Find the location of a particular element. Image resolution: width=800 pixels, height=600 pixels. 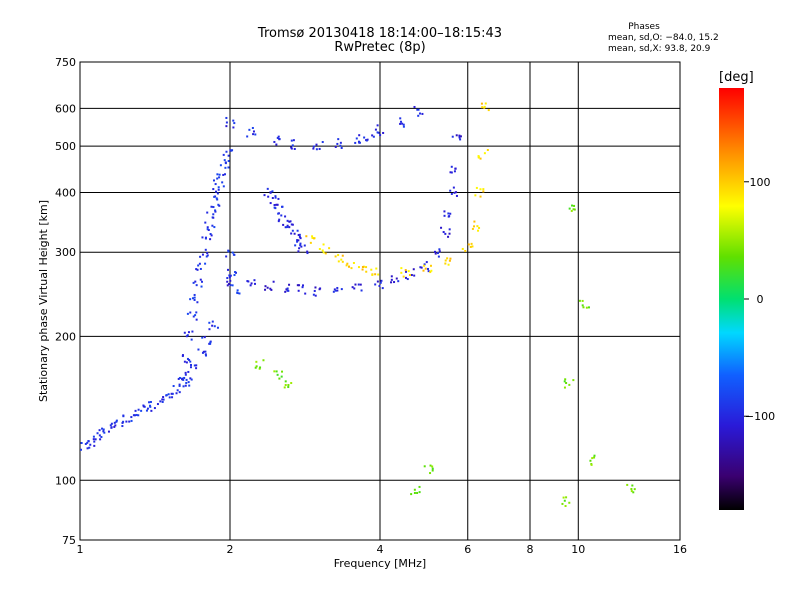

colorbar is located at coordinates (731, 299).